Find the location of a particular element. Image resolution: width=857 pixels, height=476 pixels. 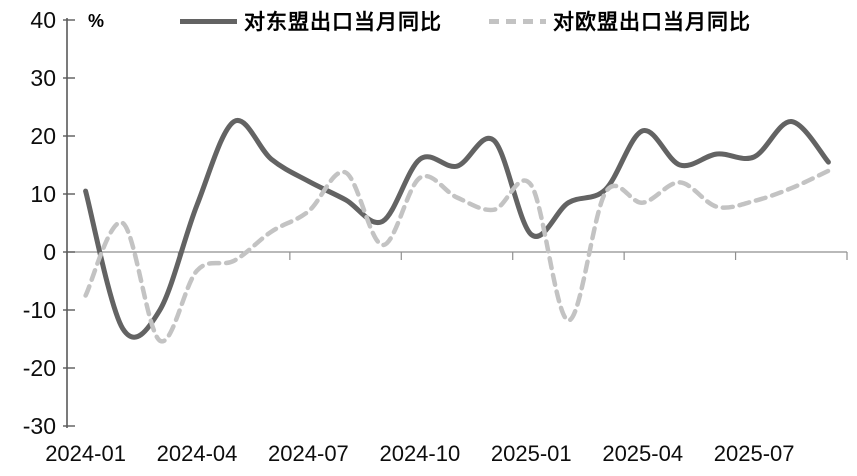

y-axis-label: -30 is located at coordinates (39, 426).